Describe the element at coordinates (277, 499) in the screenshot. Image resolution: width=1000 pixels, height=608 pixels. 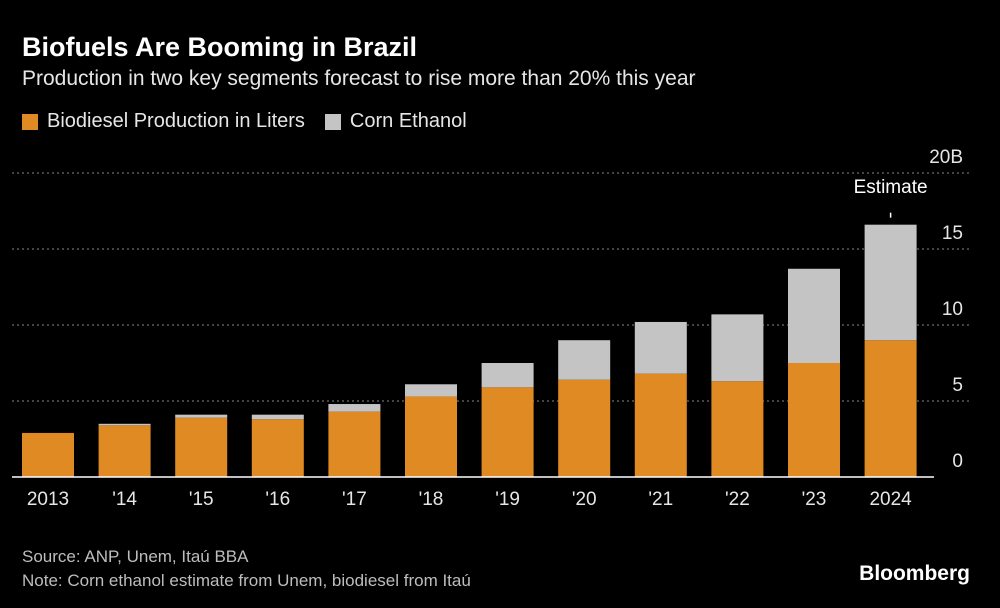
I see `x-tick-label: '16` at that location.